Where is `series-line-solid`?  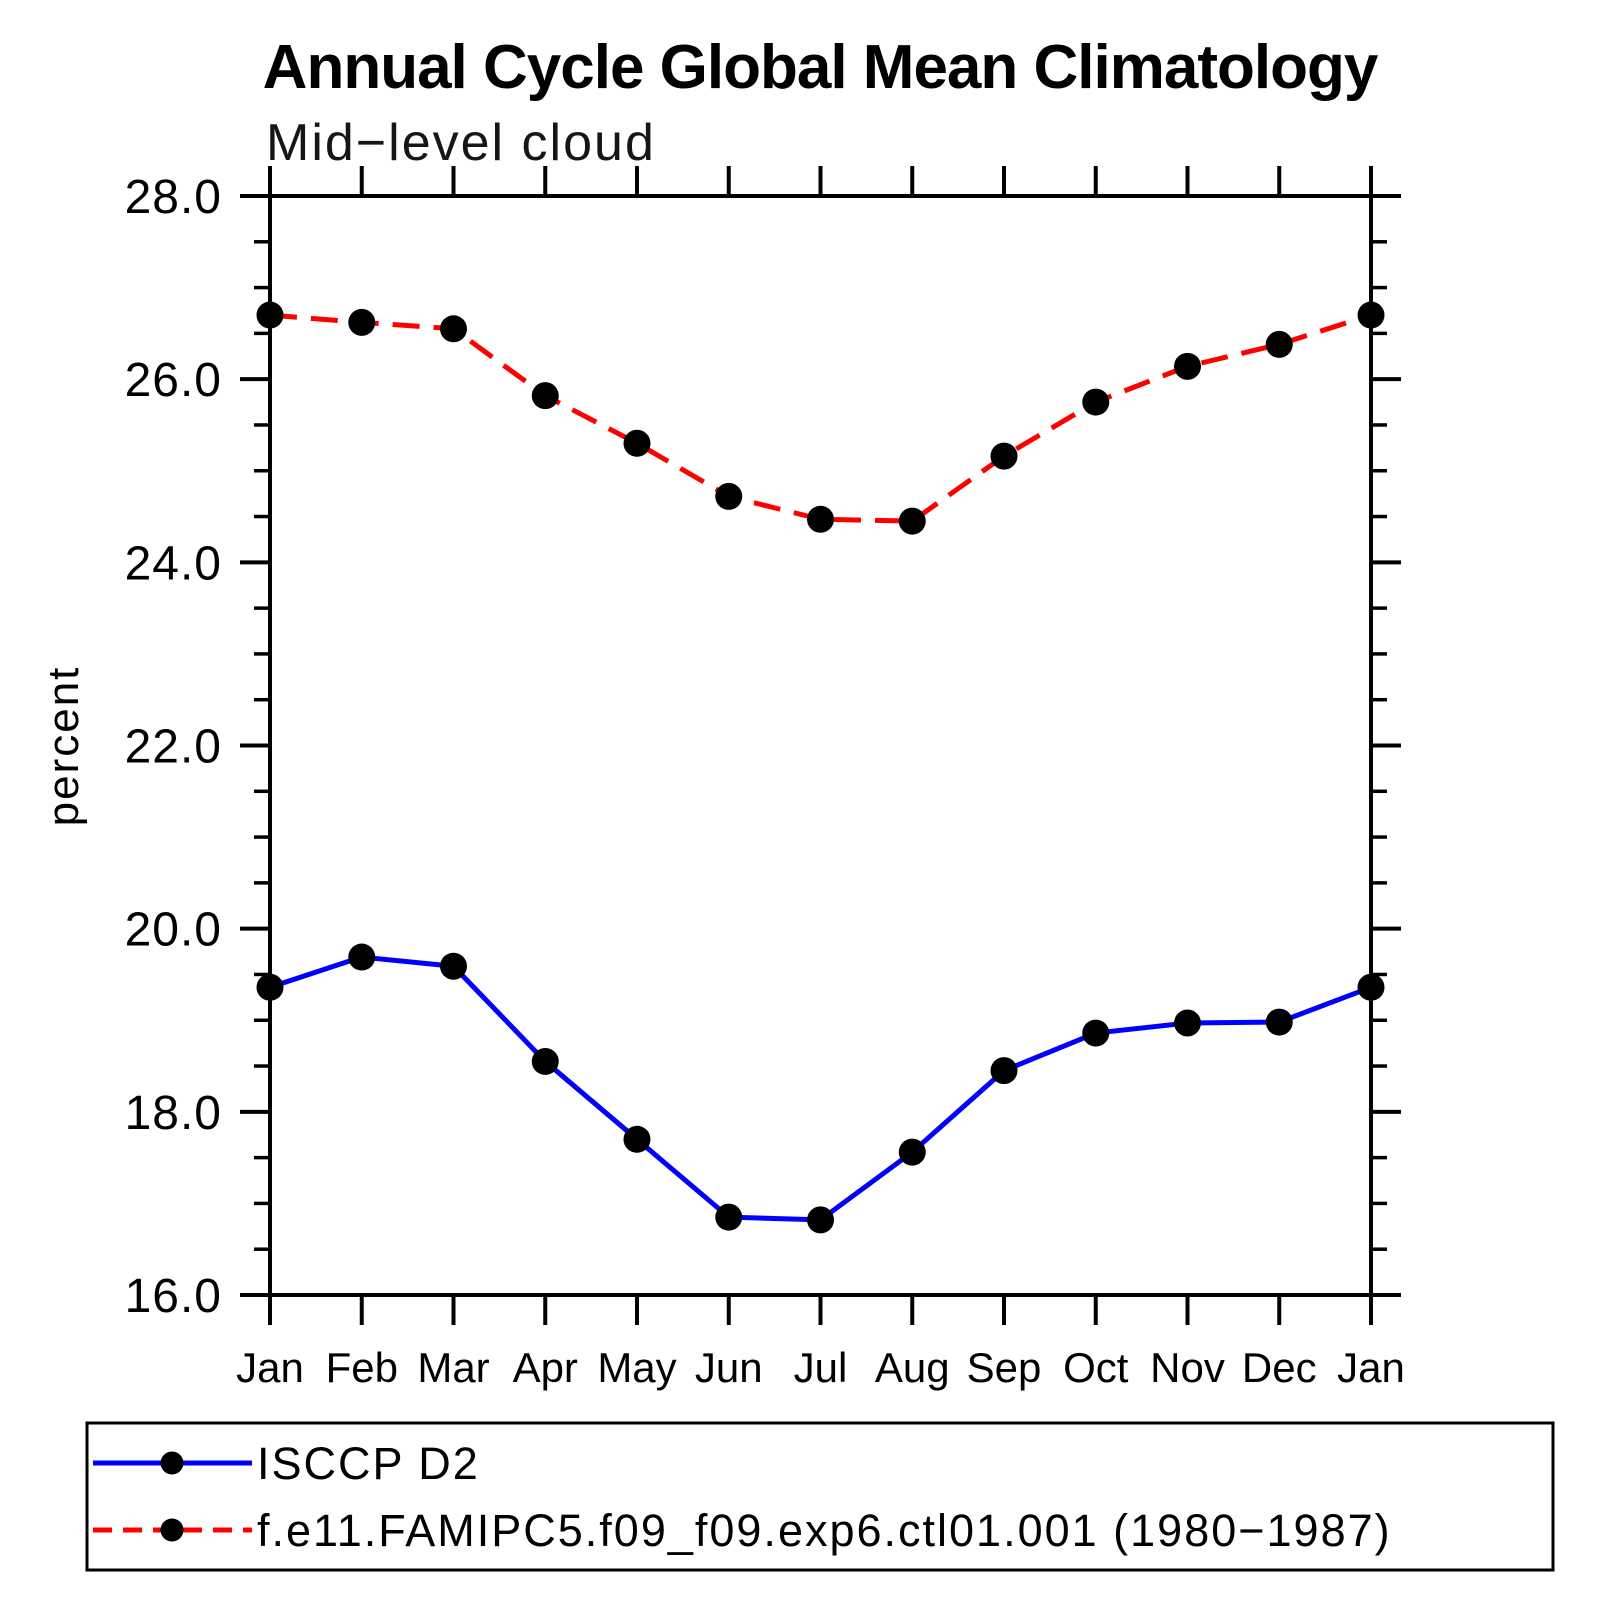
series-line-solid is located at coordinates (820, 1088).